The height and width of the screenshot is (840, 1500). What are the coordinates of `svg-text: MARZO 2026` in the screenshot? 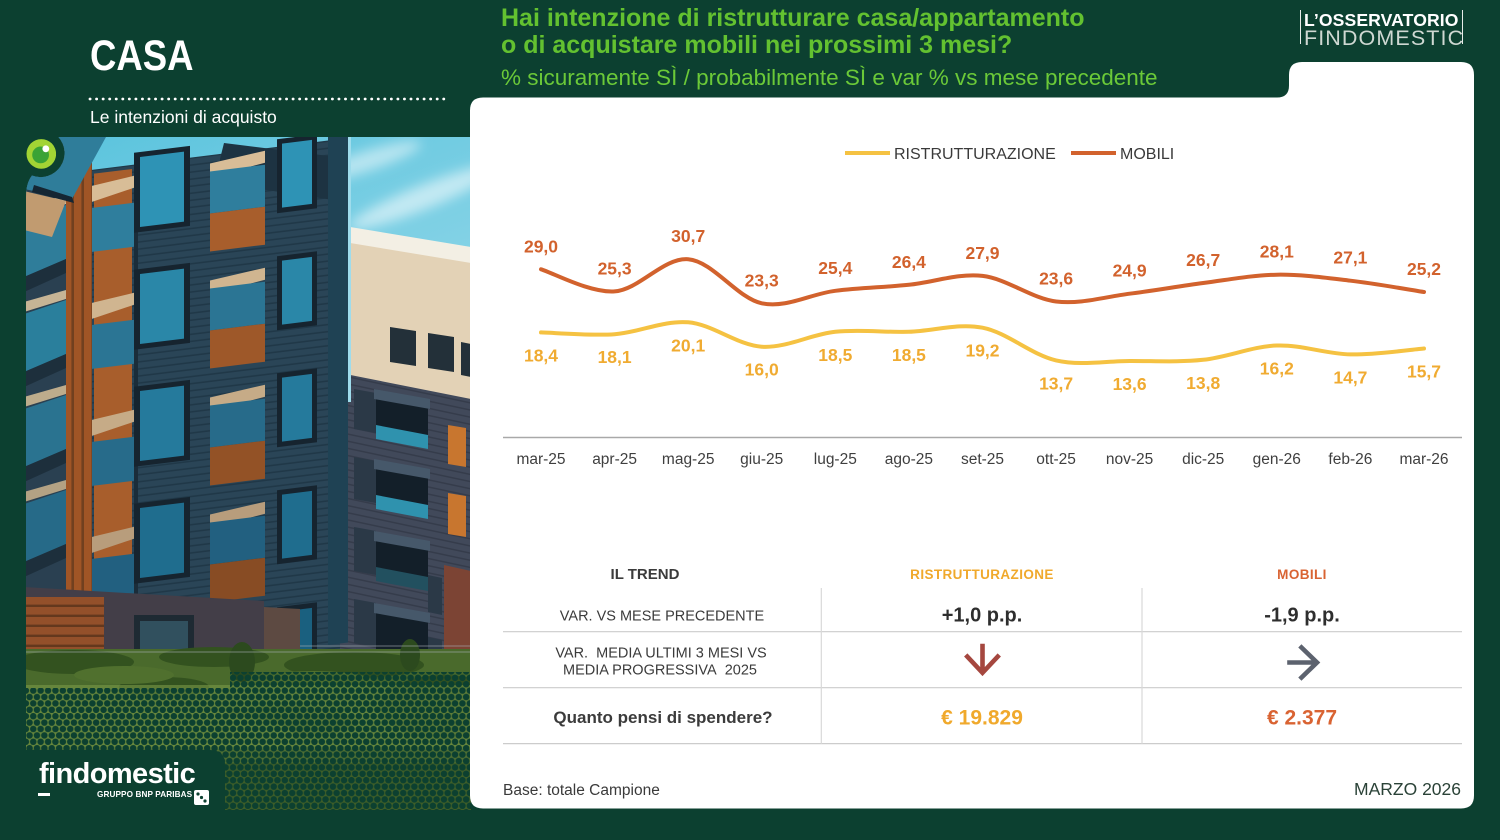 It's located at (1407, 789).